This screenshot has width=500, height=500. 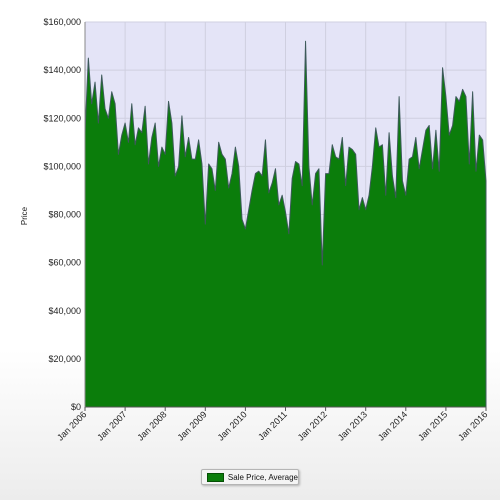 I want to click on x-tick-label: Jan 2013, so click(x=352, y=425).